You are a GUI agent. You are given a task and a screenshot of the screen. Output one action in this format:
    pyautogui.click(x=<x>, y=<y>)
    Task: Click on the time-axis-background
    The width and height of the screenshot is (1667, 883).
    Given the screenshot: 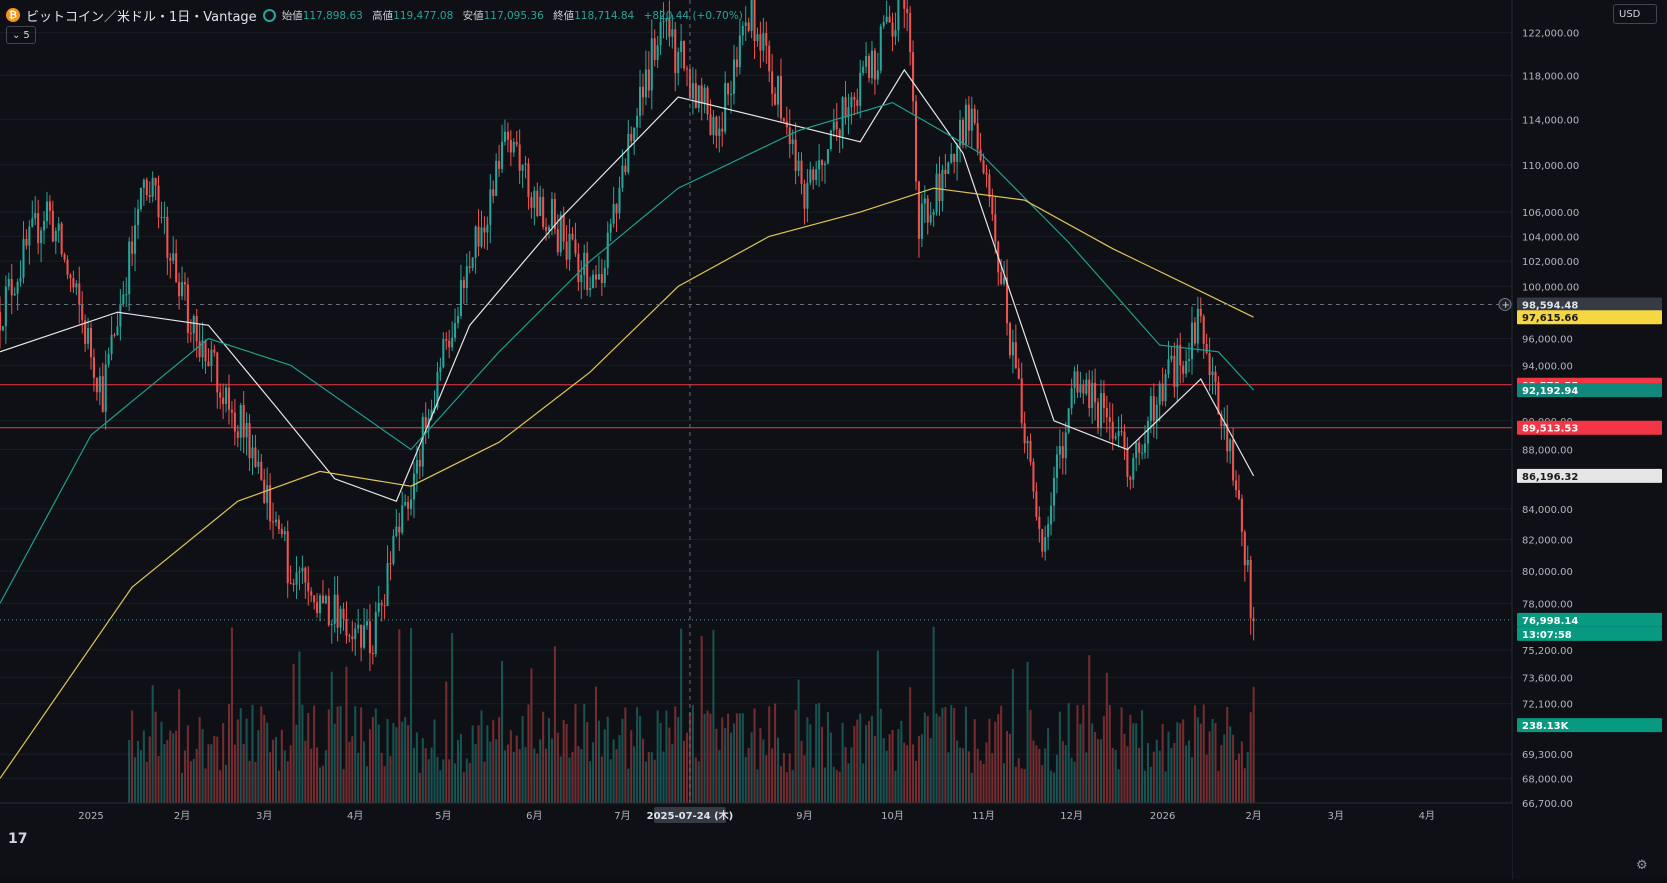 What is the action you would take?
    pyautogui.click(x=756, y=841)
    